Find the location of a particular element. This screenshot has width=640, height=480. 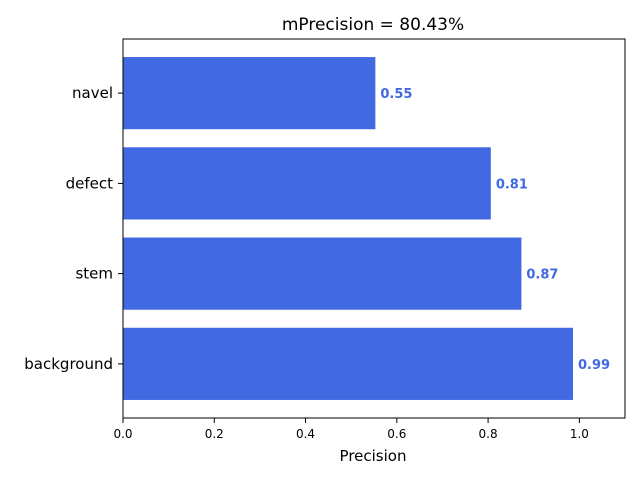

bar-defect is located at coordinates (307, 183).